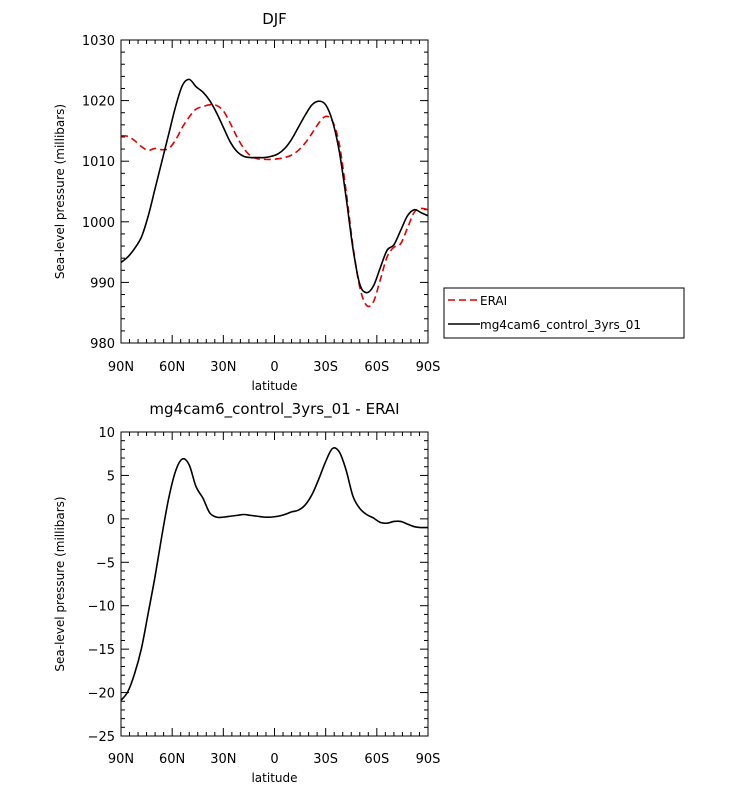 This screenshot has width=732, height=789. What do you see at coordinates (101, 650) in the screenshot?
I see `y-tick-label: −15` at bounding box center [101, 650].